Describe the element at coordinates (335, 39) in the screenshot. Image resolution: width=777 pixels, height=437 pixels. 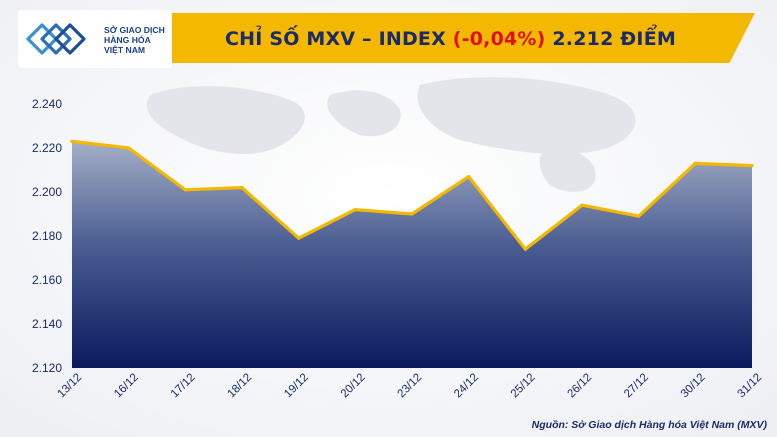
I see `title-prefix: CHỈ SỐ MXV – INDEX` at that location.